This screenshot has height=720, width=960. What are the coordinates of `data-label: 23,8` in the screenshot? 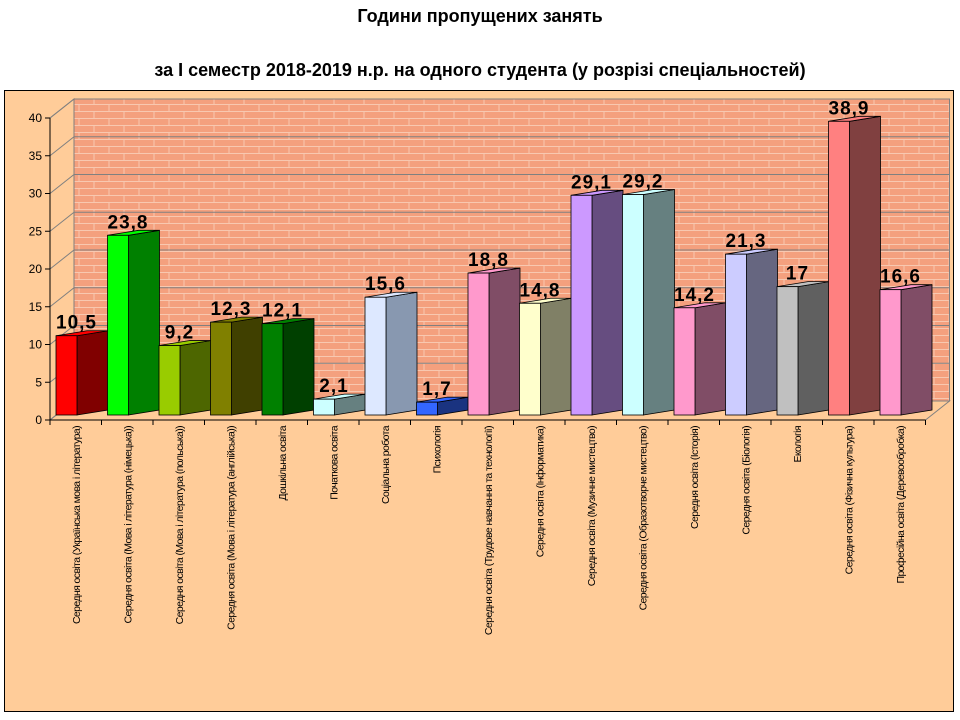 It's located at (128, 222).